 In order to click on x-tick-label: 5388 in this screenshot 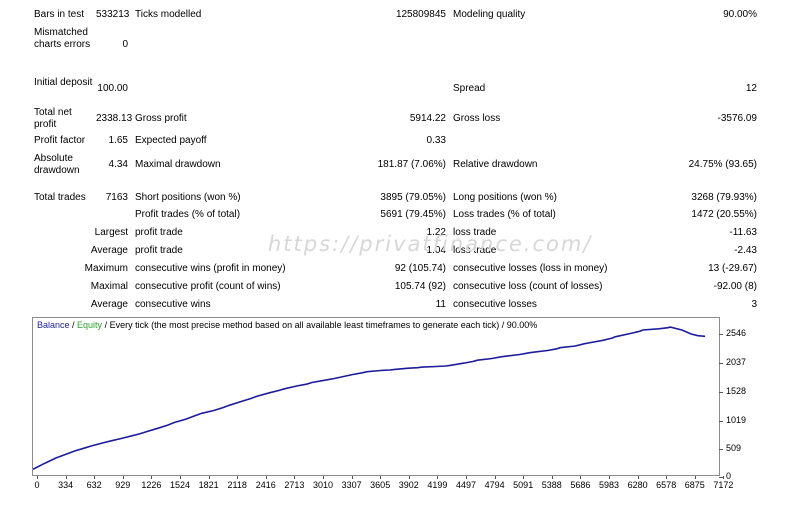, I will do `click(551, 485)`.